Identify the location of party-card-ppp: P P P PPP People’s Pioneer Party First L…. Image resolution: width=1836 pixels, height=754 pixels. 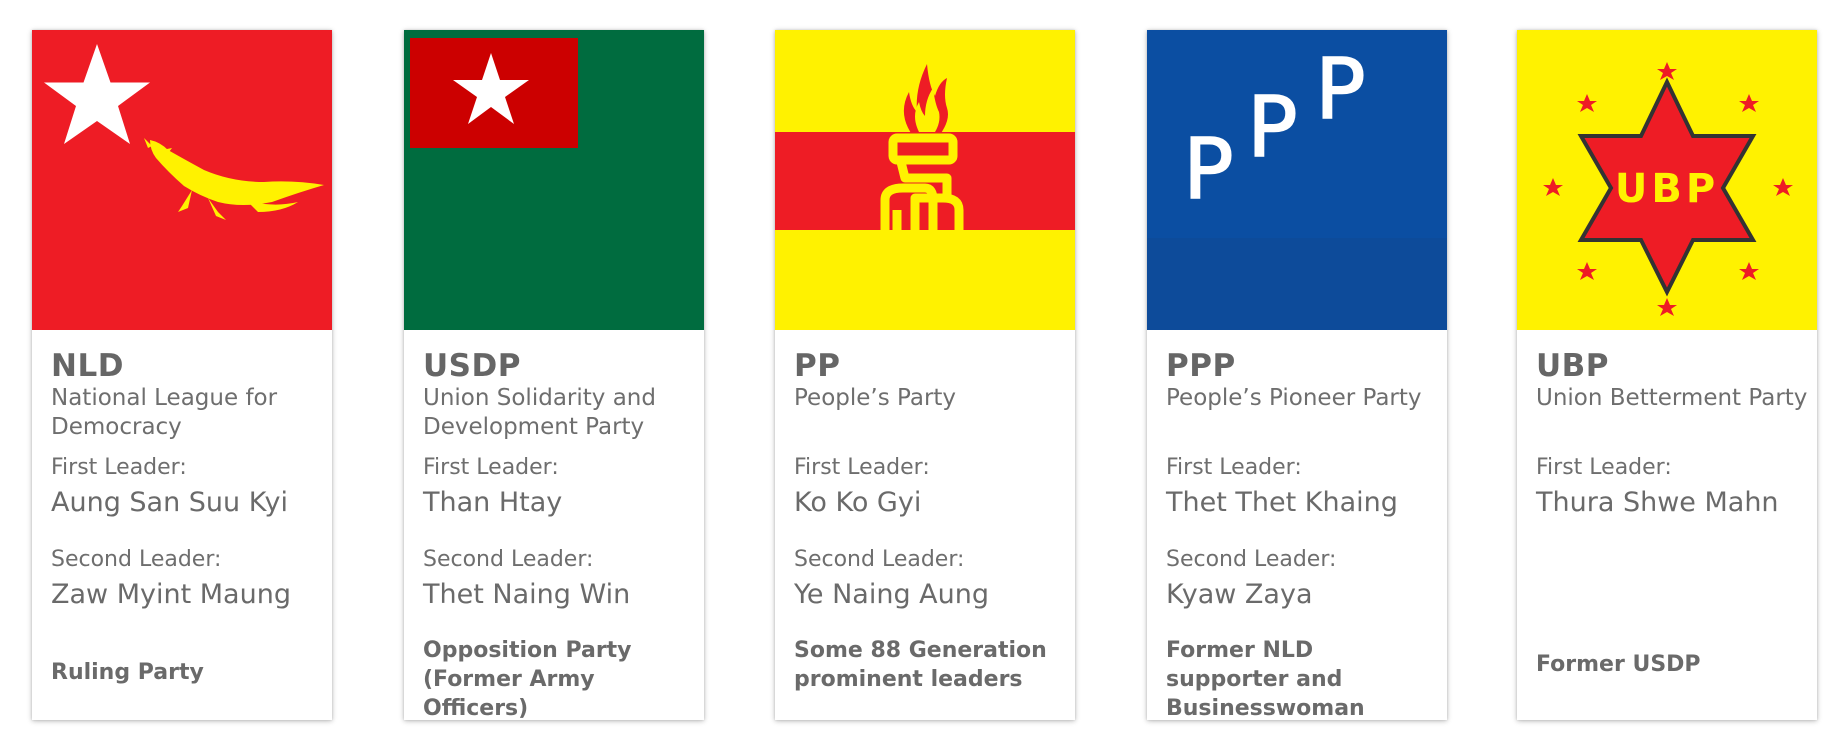
(1297, 375).